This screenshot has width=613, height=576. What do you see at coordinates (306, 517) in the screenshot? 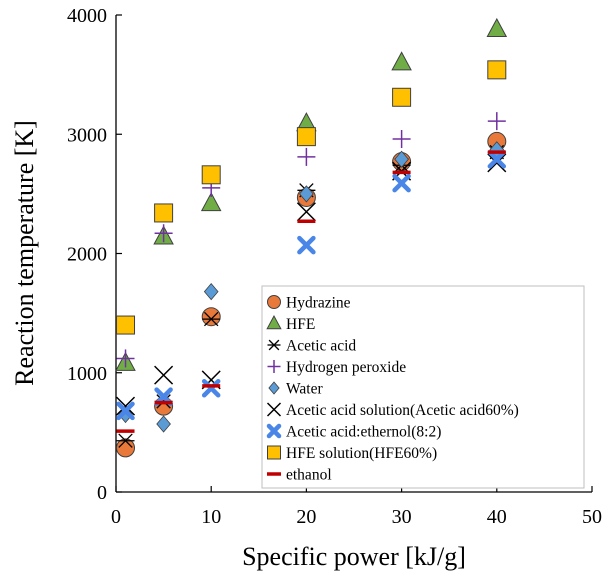
I see `x-tick-label: 20` at bounding box center [306, 517].